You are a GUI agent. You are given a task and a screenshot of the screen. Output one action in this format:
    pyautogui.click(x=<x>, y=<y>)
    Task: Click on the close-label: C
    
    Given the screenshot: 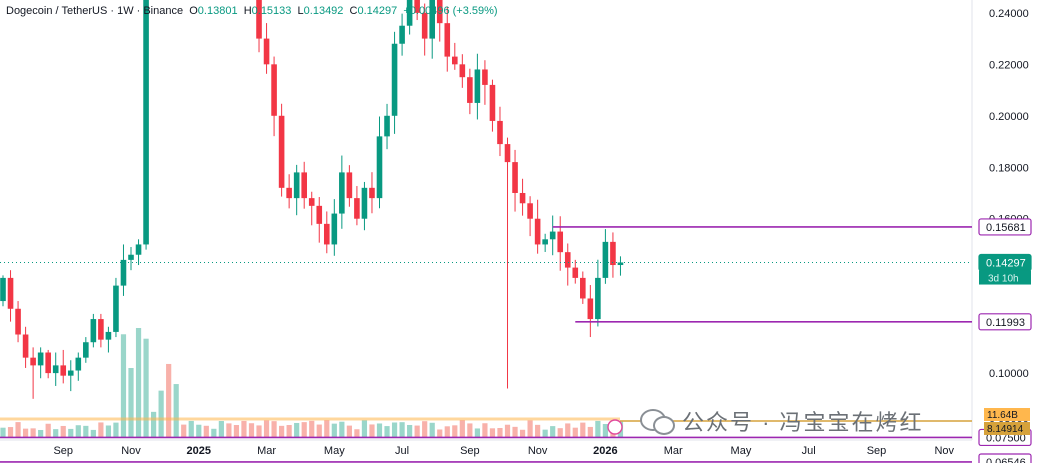 What is the action you would take?
    pyautogui.click(x=353, y=11)
    